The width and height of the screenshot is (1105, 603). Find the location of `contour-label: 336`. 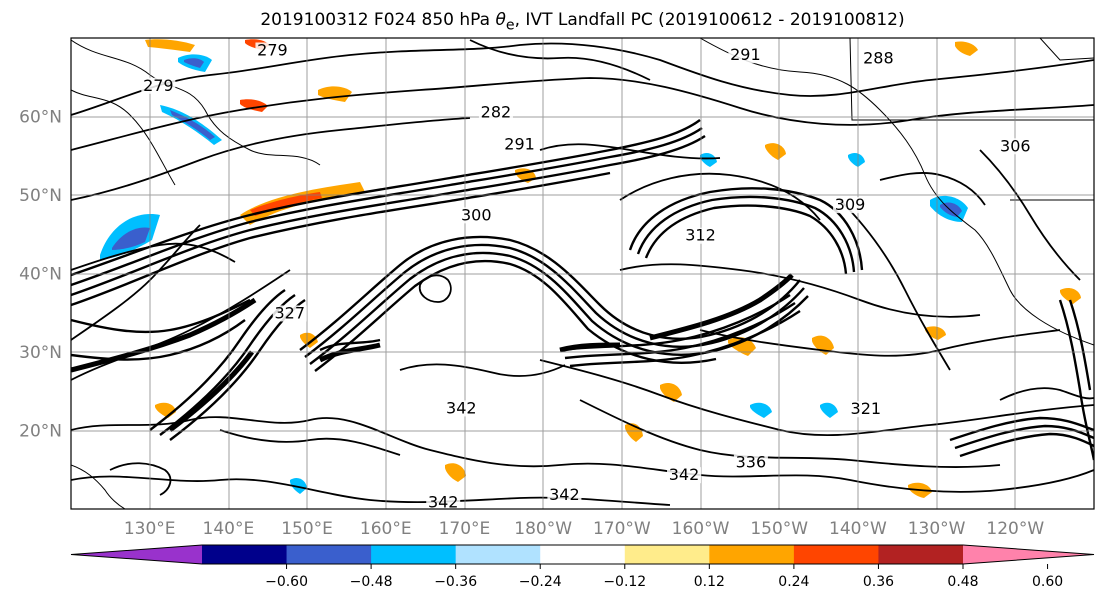

contour-label: 336 is located at coordinates (751, 462).